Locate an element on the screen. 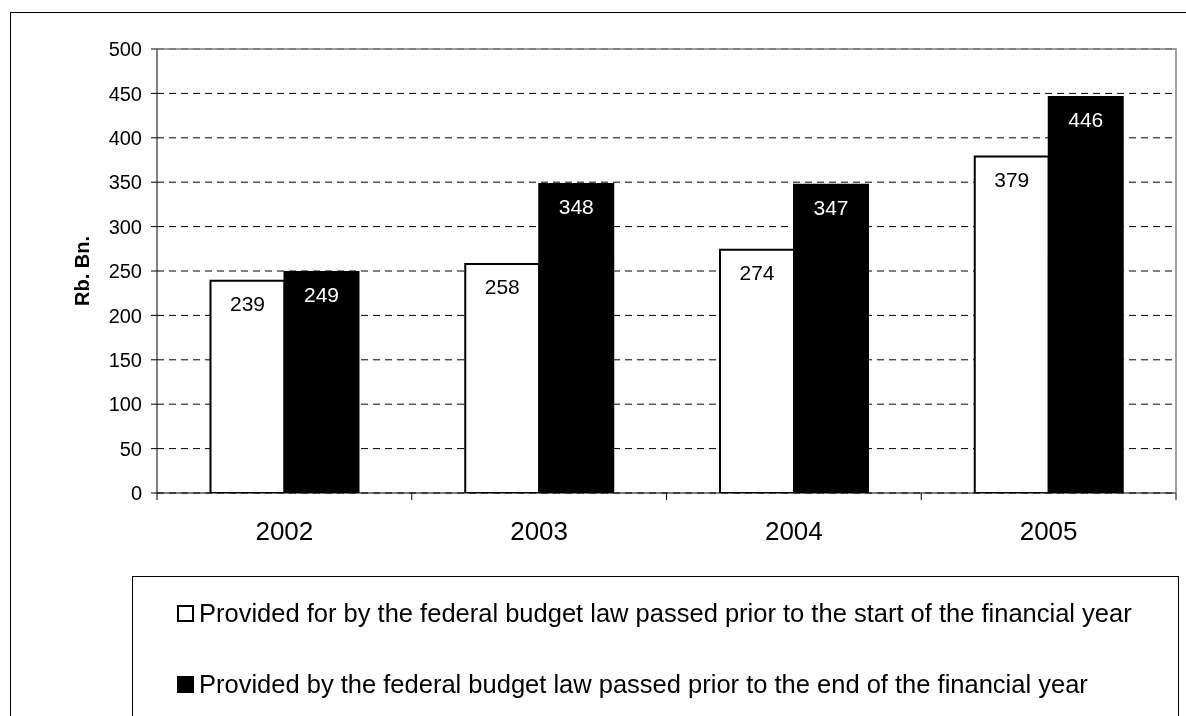 This screenshot has width=1186, height=716. y-tick-label: 350 is located at coordinates (125, 182).